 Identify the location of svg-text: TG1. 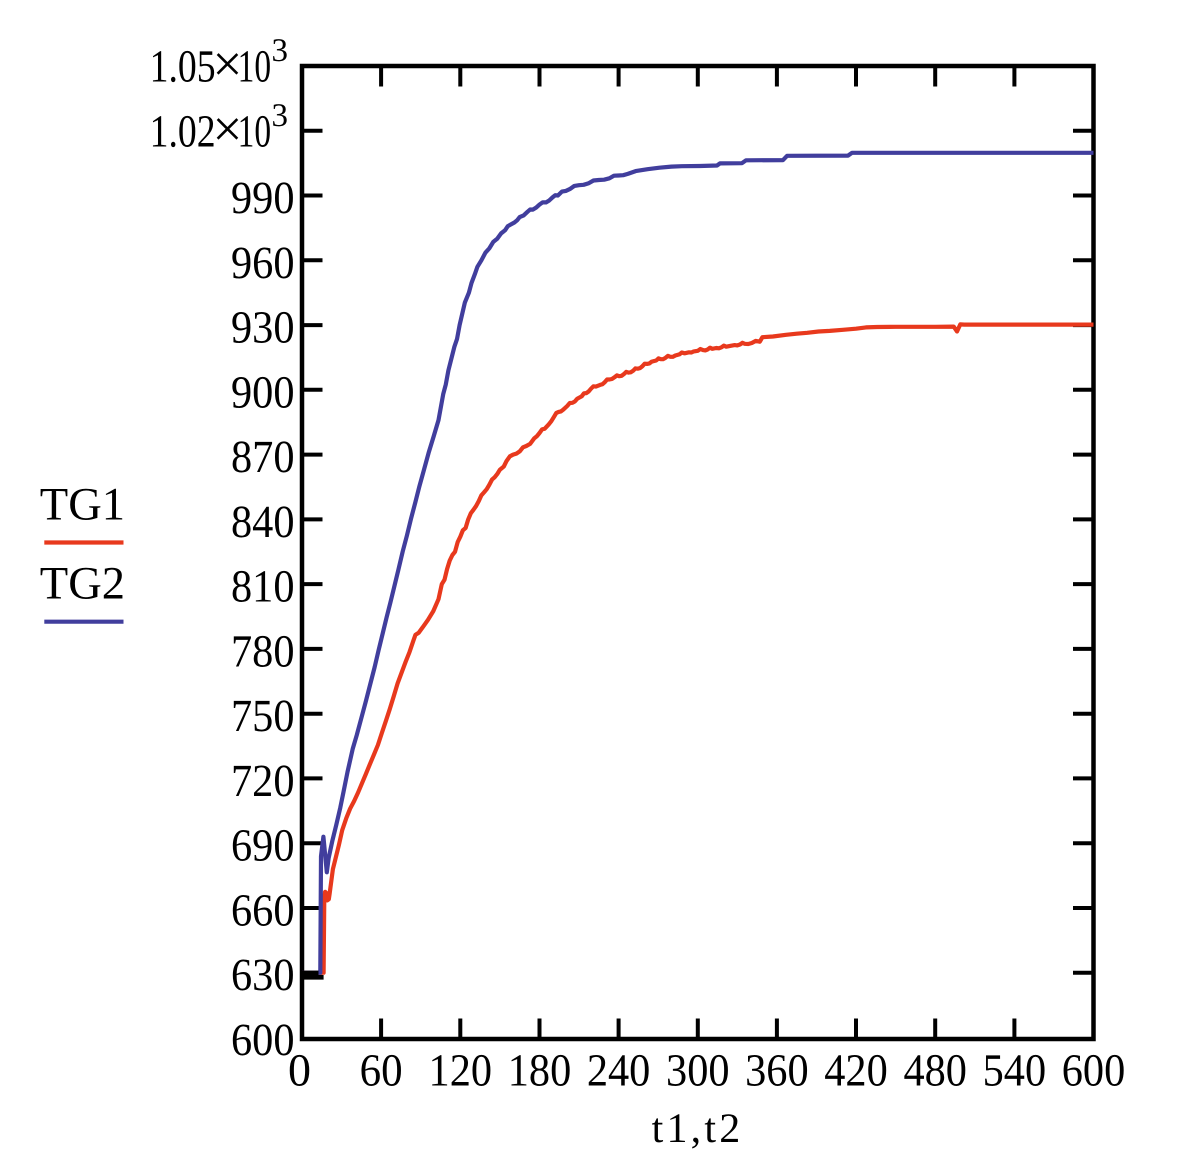
(82, 505).